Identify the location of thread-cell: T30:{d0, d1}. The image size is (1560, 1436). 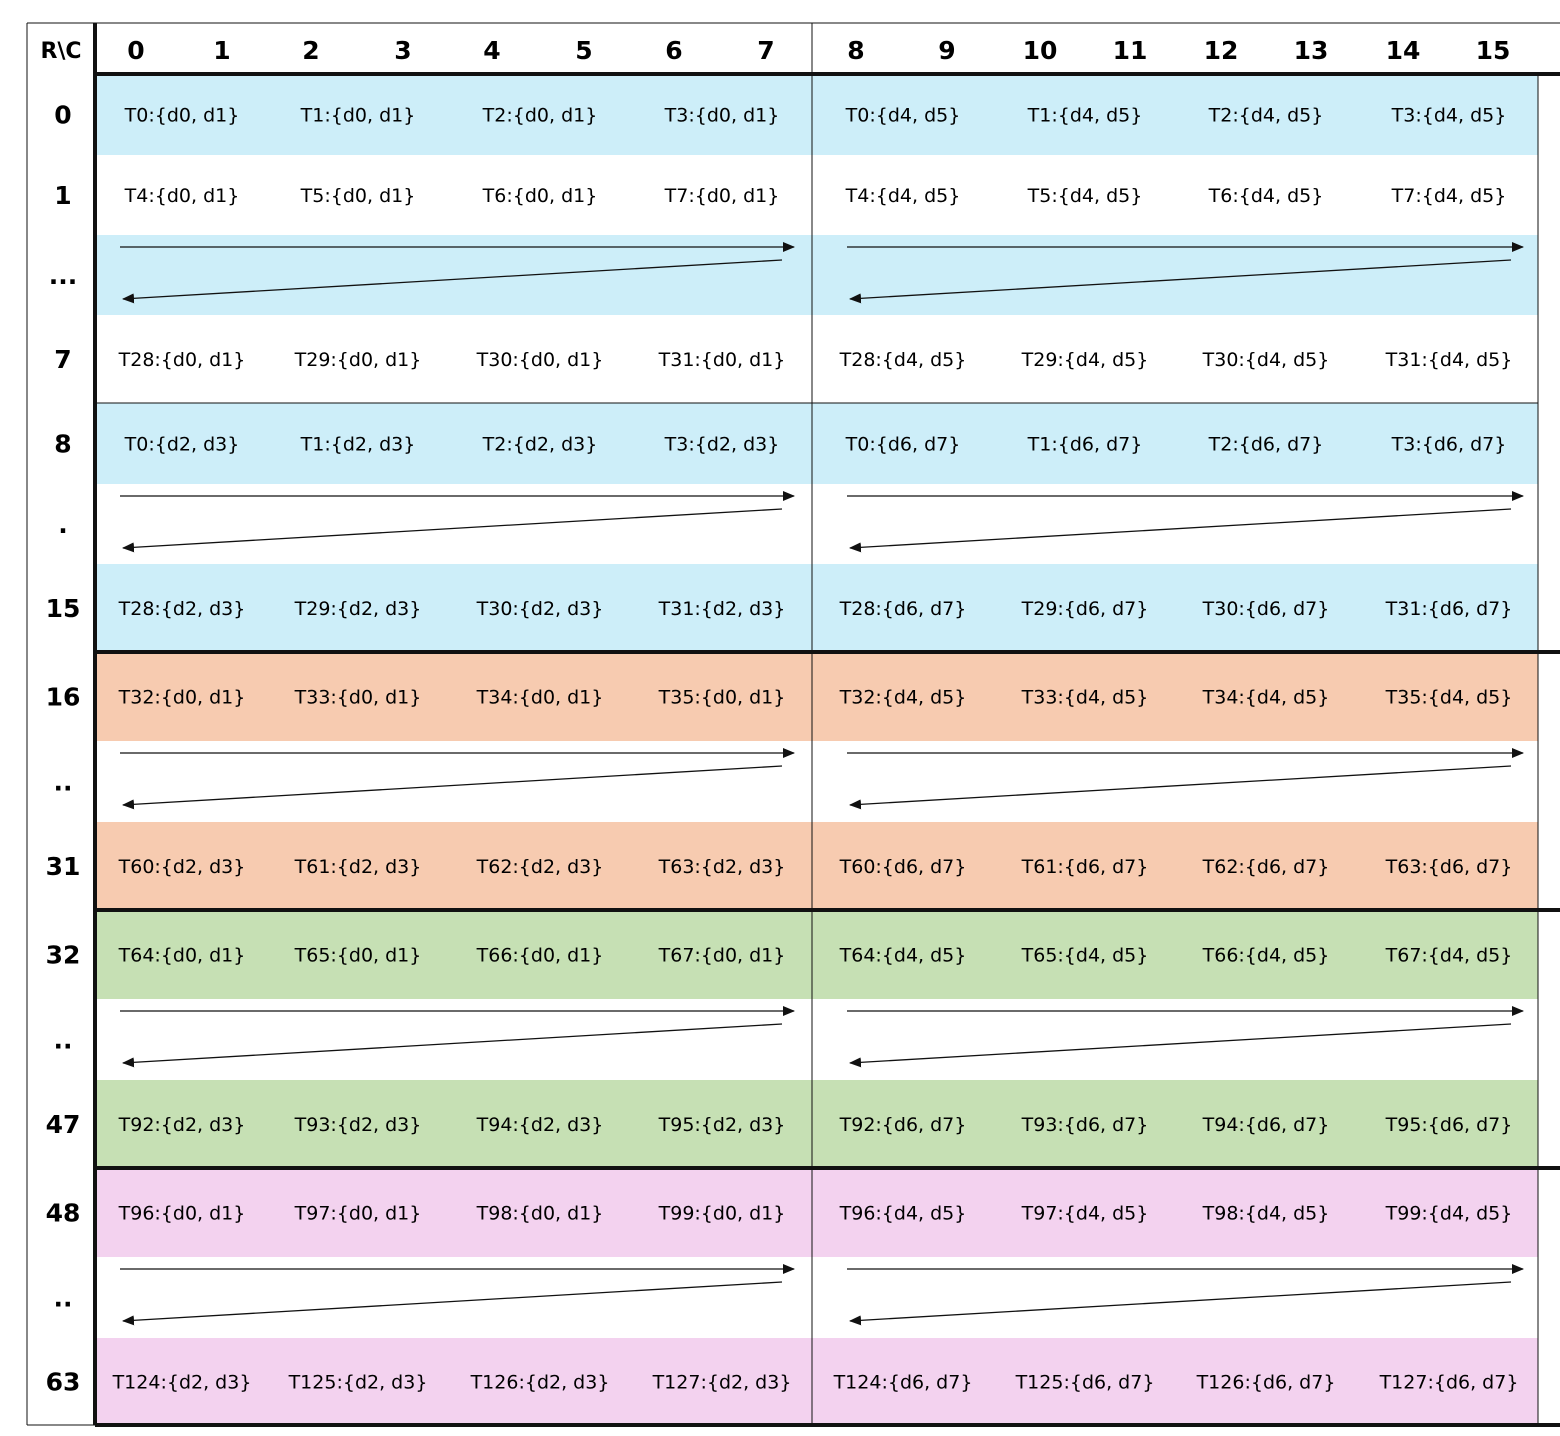
(540, 360).